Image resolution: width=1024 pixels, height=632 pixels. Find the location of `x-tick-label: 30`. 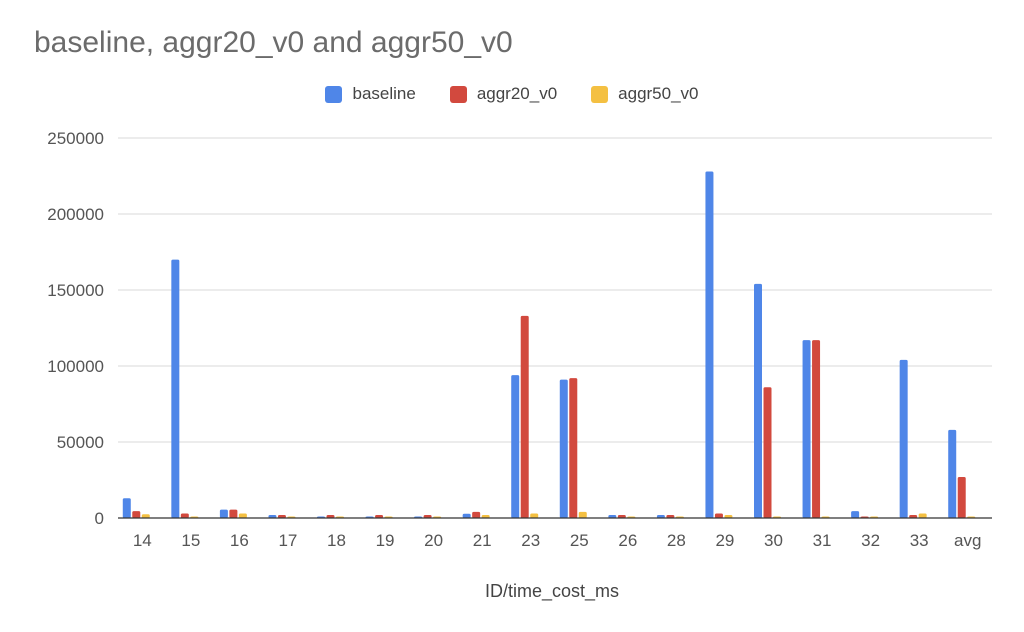

x-tick-label: 30 is located at coordinates (773, 540).